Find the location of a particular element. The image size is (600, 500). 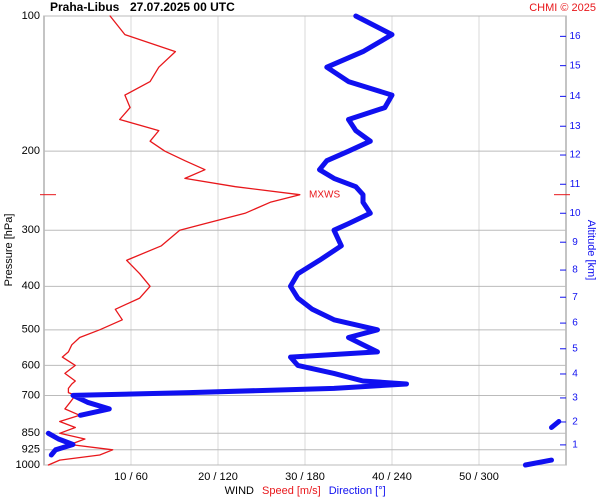

annotation: MXWS is located at coordinates (324, 194).